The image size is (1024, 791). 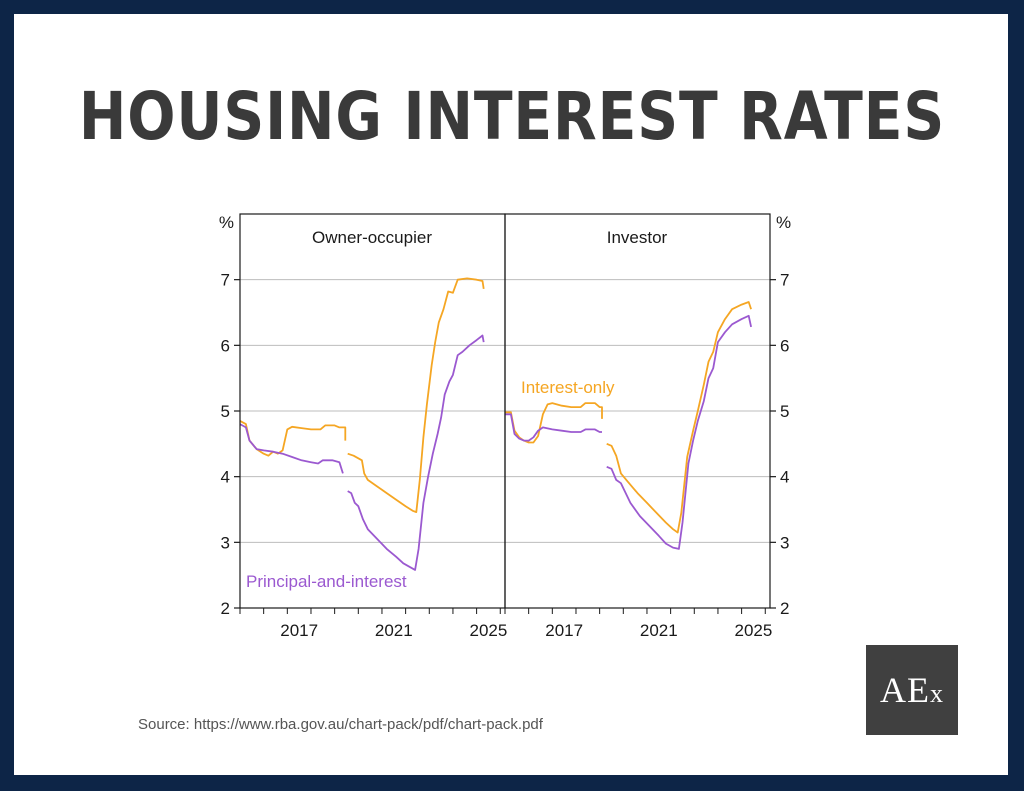 What do you see at coordinates (372, 237) in the screenshot?
I see `panel-title-owner-occupier: Owner-occupier` at bounding box center [372, 237].